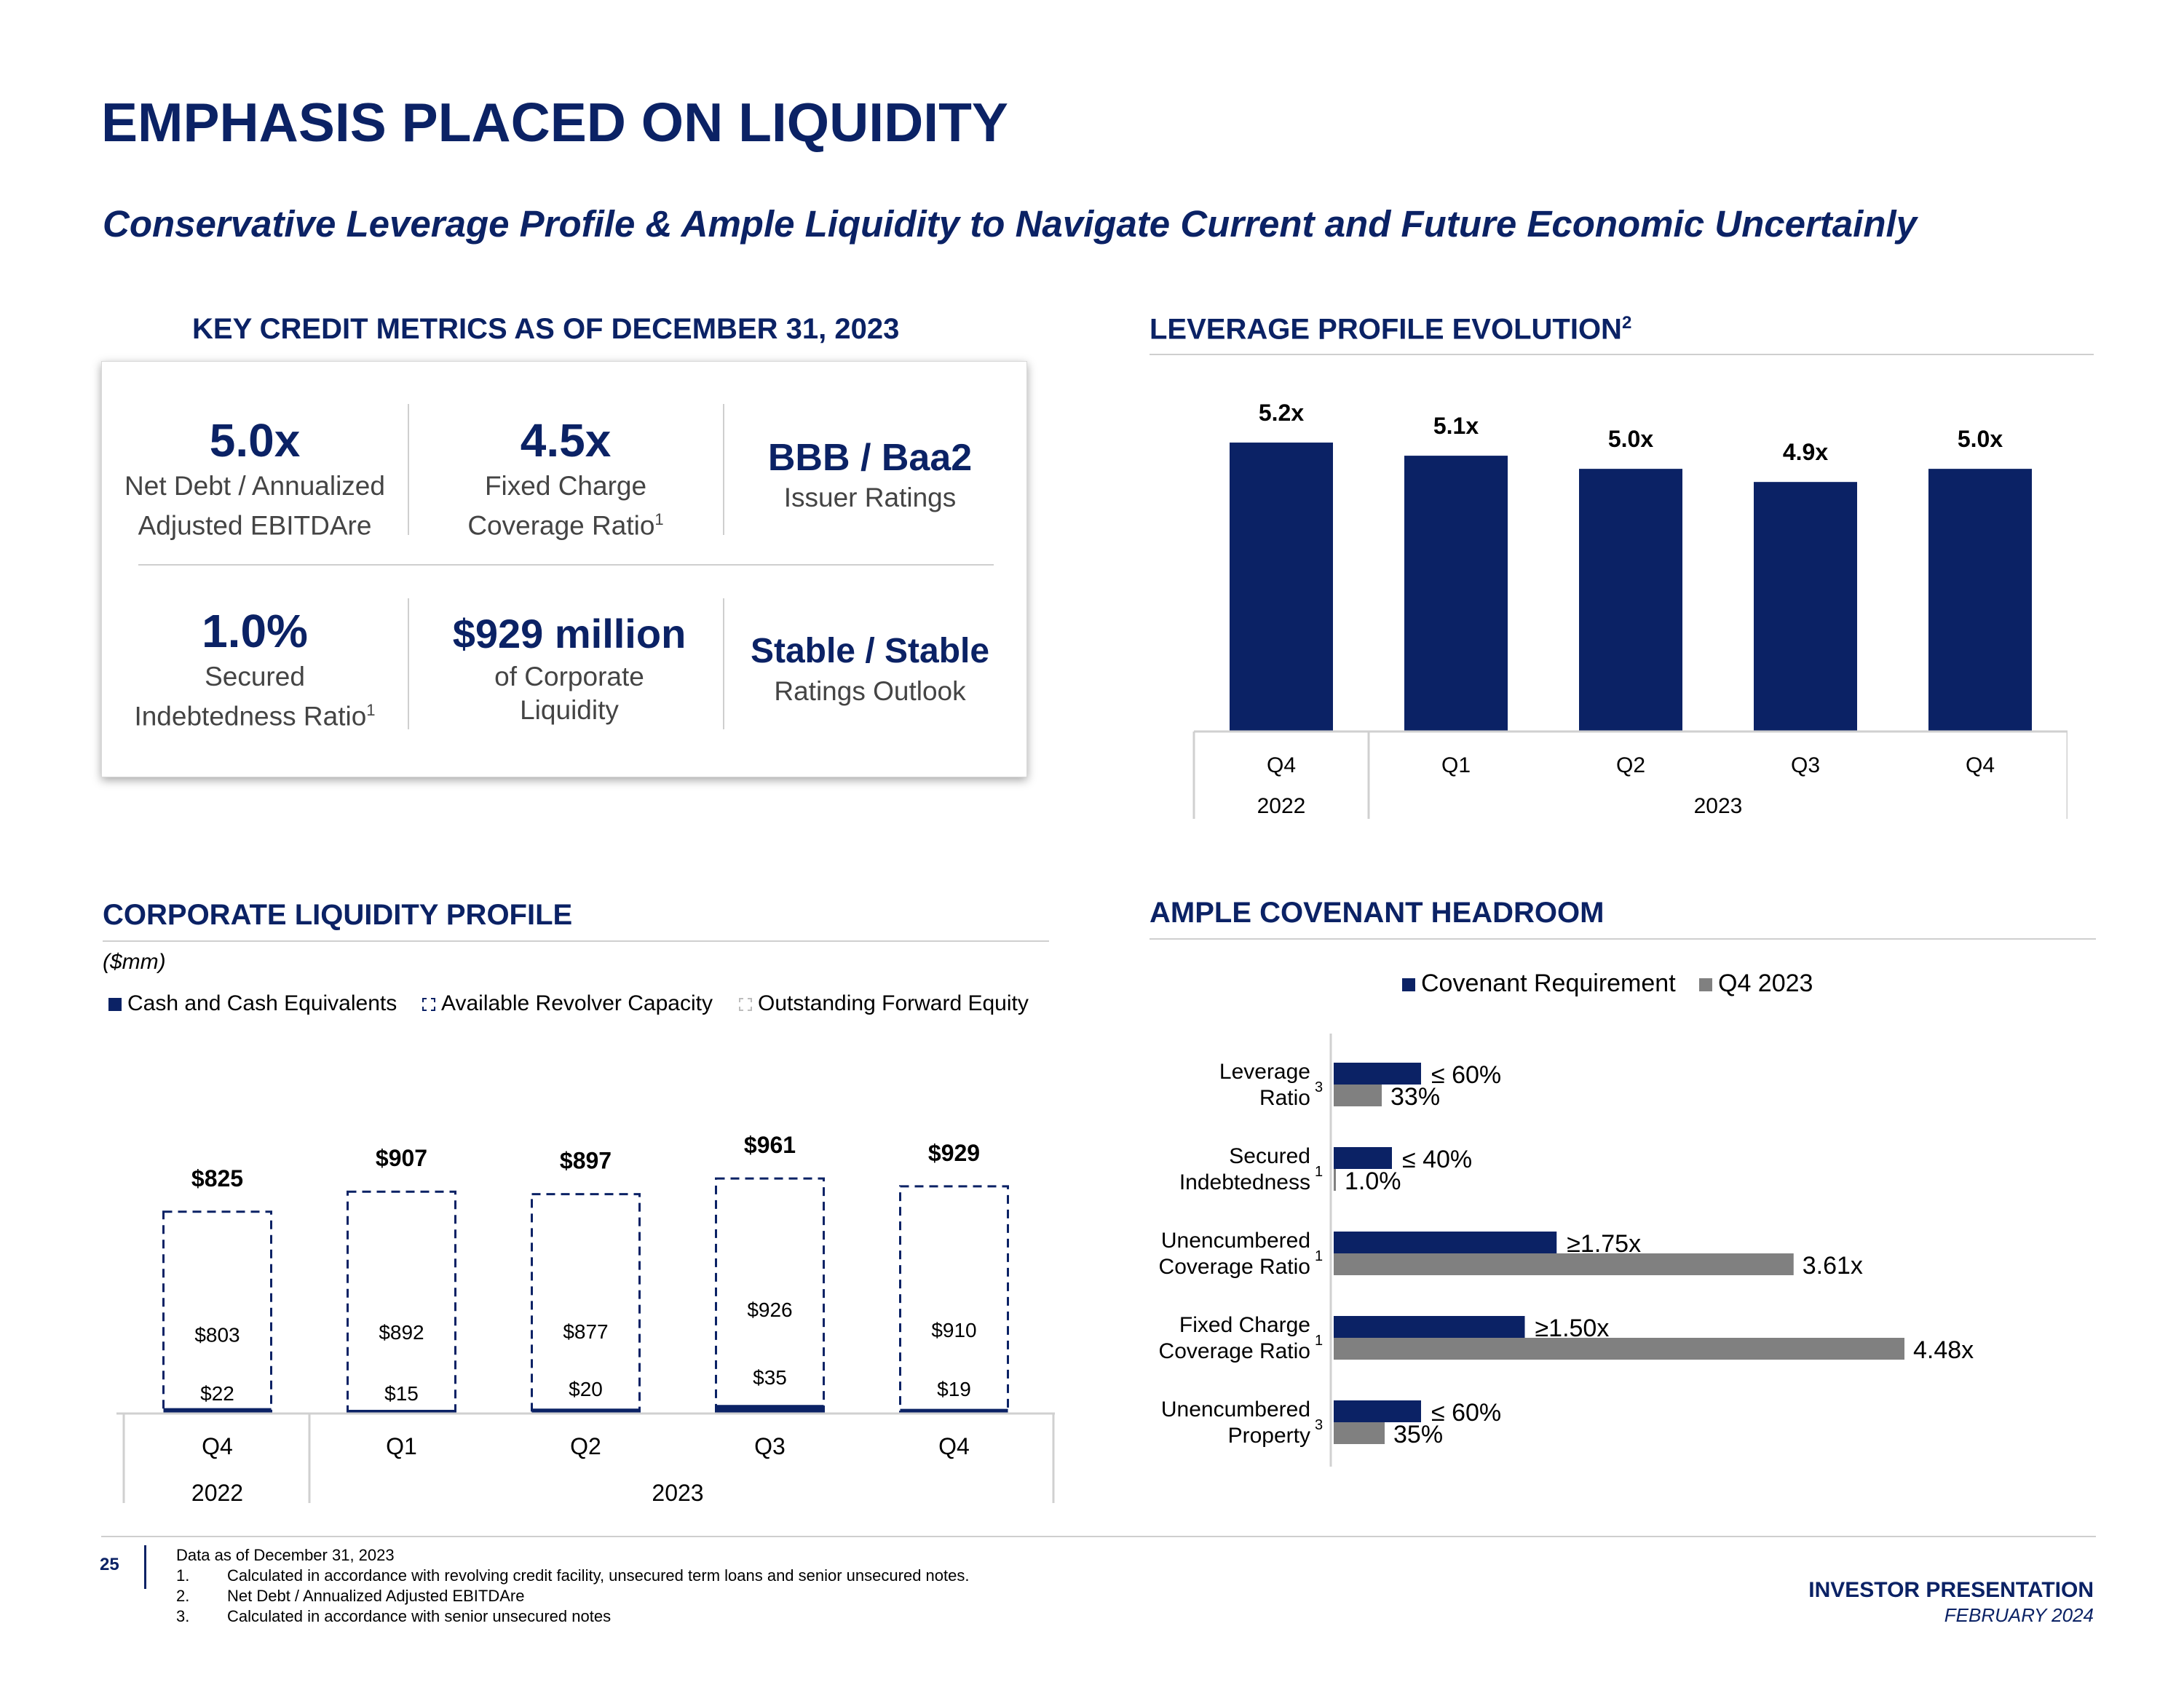 The height and width of the screenshot is (1685, 2184). Describe the element at coordinates (1622, 354) in the screenshot. I see `leverage-heading-rule` at that location.